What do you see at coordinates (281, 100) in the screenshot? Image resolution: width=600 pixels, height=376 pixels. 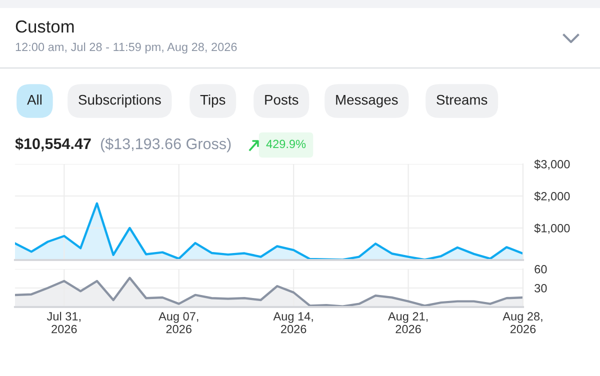 I see `text: Posts` at bounding box center [281, 100].